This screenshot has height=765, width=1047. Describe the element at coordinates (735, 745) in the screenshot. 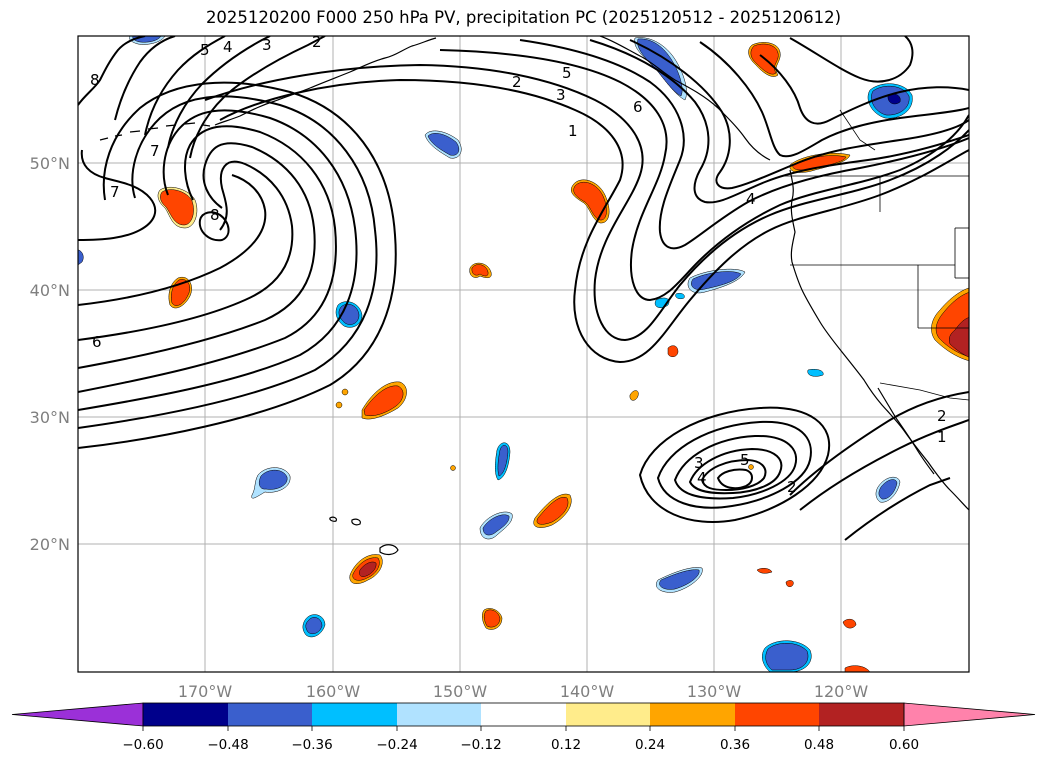

I see `colorbar-tick-label: 0.36` at that location.